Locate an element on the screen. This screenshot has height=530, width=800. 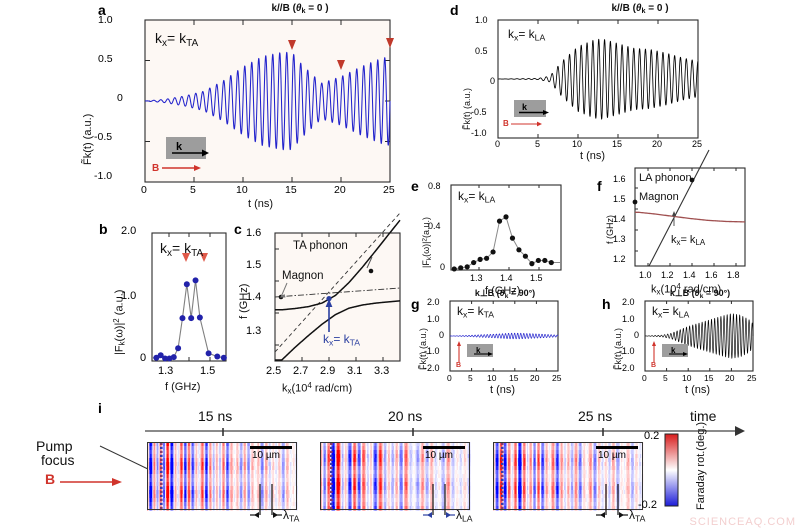
colorbar-label: Faraday rot.(deg.) is located at coordinates (701, 465).